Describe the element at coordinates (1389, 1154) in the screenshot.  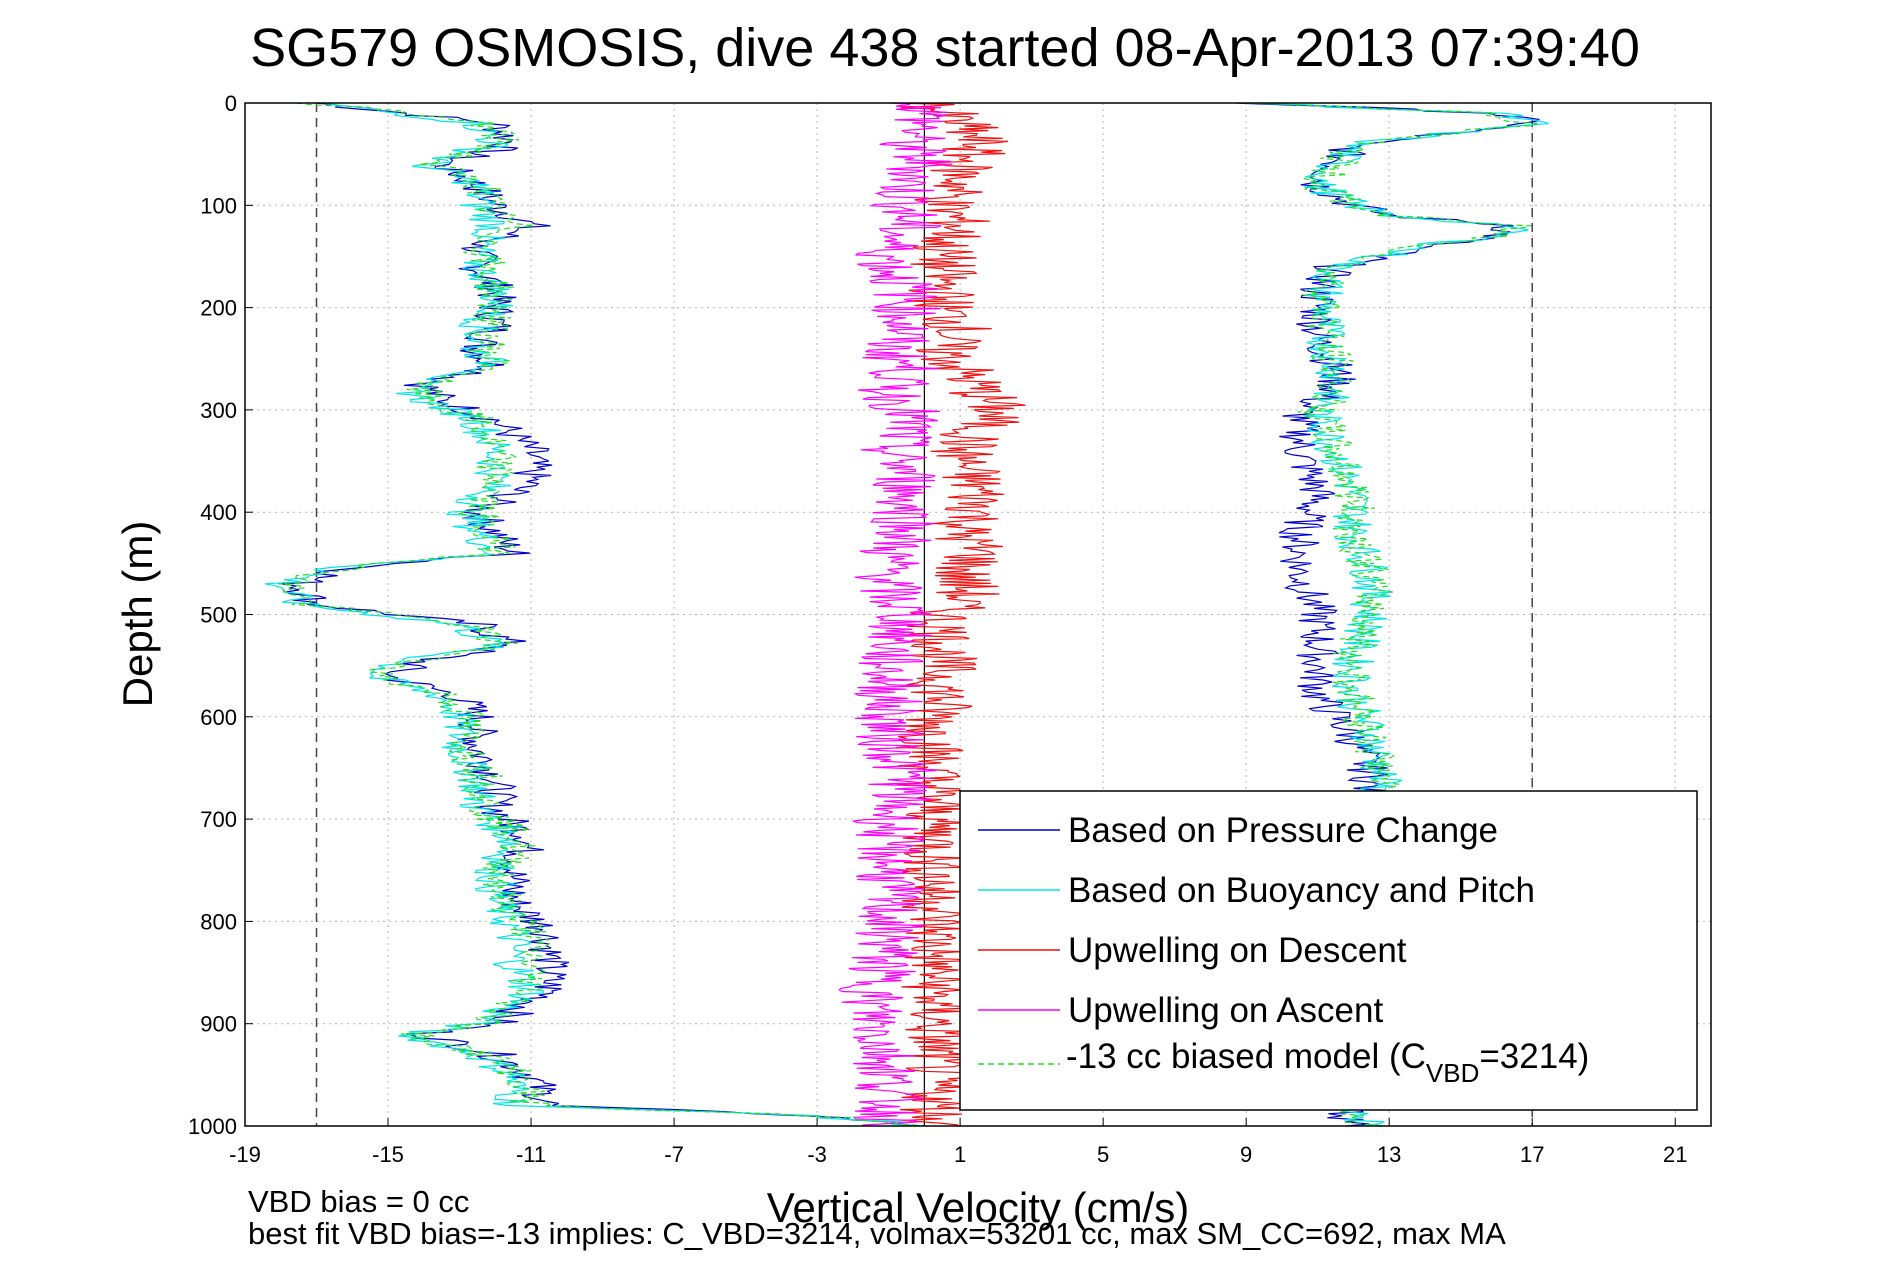
I see `x-tick-label: 13` at that location.